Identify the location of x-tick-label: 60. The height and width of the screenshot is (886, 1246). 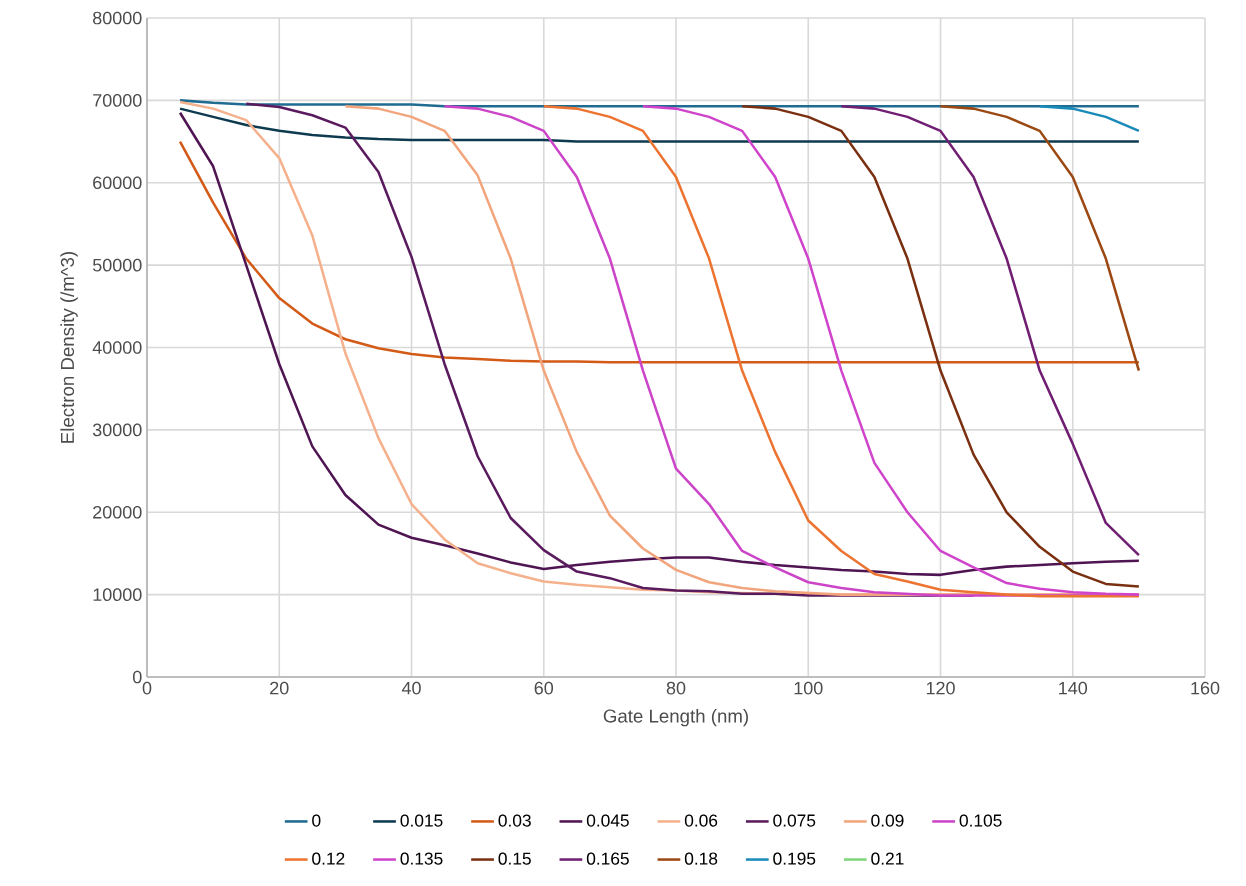
(544, 688).